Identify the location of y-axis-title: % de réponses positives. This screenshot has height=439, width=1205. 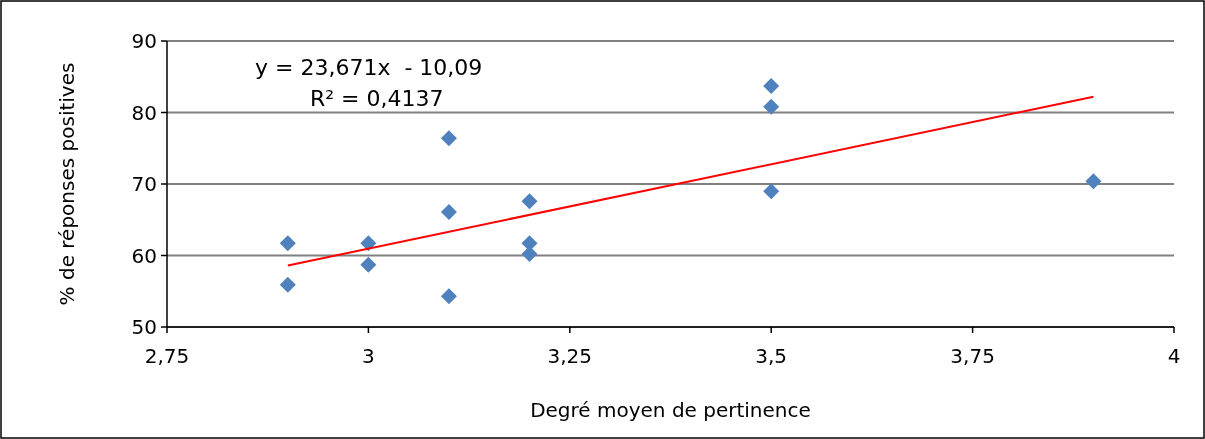
(67, 184).